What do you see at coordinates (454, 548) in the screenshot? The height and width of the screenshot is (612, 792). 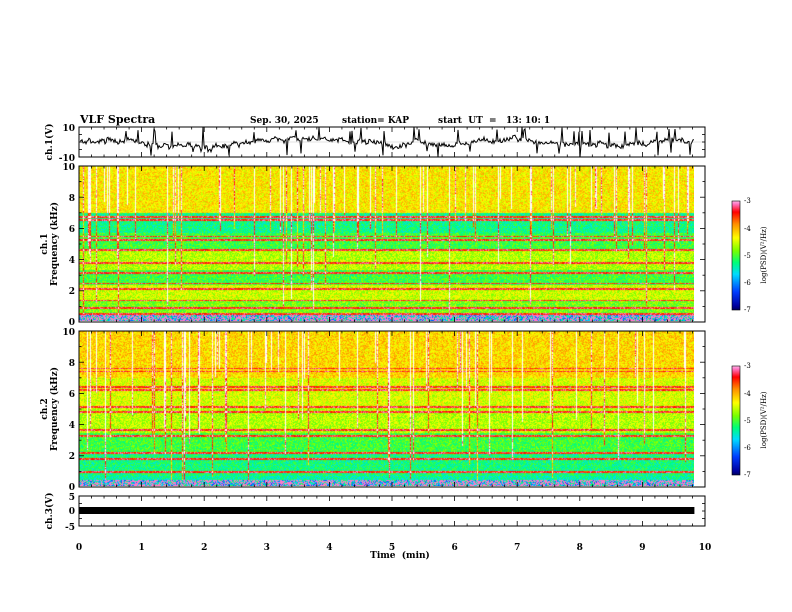 I see `xtick-6: 6` at bounding box center [454, 548].